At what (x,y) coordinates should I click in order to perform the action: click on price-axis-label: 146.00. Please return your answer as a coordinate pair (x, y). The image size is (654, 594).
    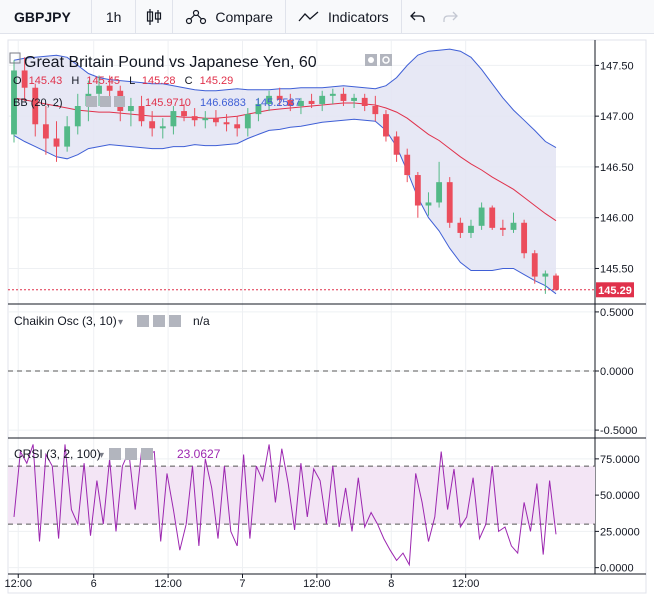
    Looking at the image, I should click on (617, 219).